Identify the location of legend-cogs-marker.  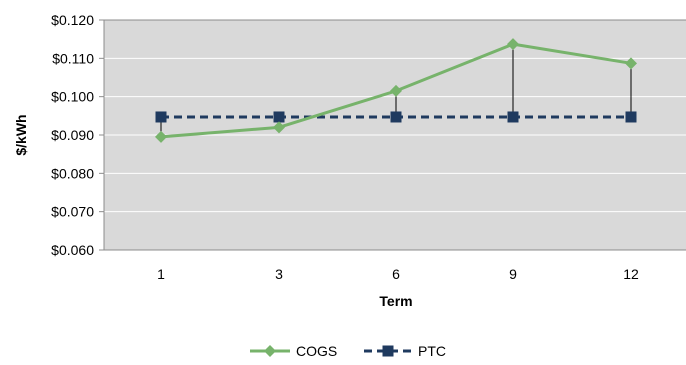
(270, 351).